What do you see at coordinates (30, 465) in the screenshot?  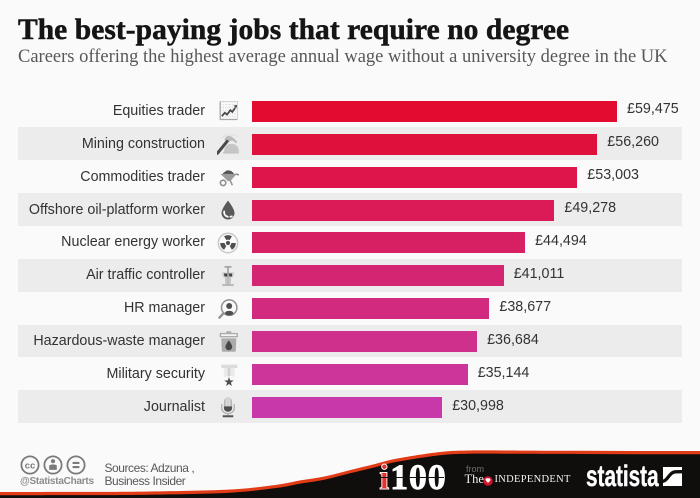 I see `svg-text: cc` at bounding box center [30, 465].